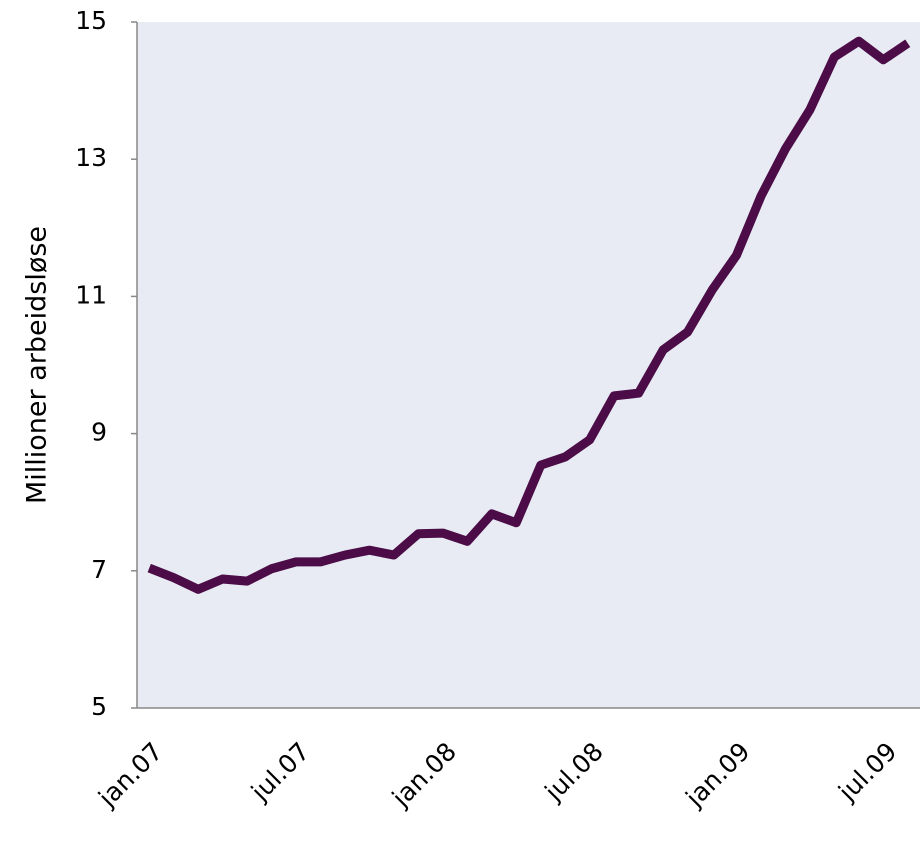  I want to click on x-tick-label: jul.08, so click(574, 772).